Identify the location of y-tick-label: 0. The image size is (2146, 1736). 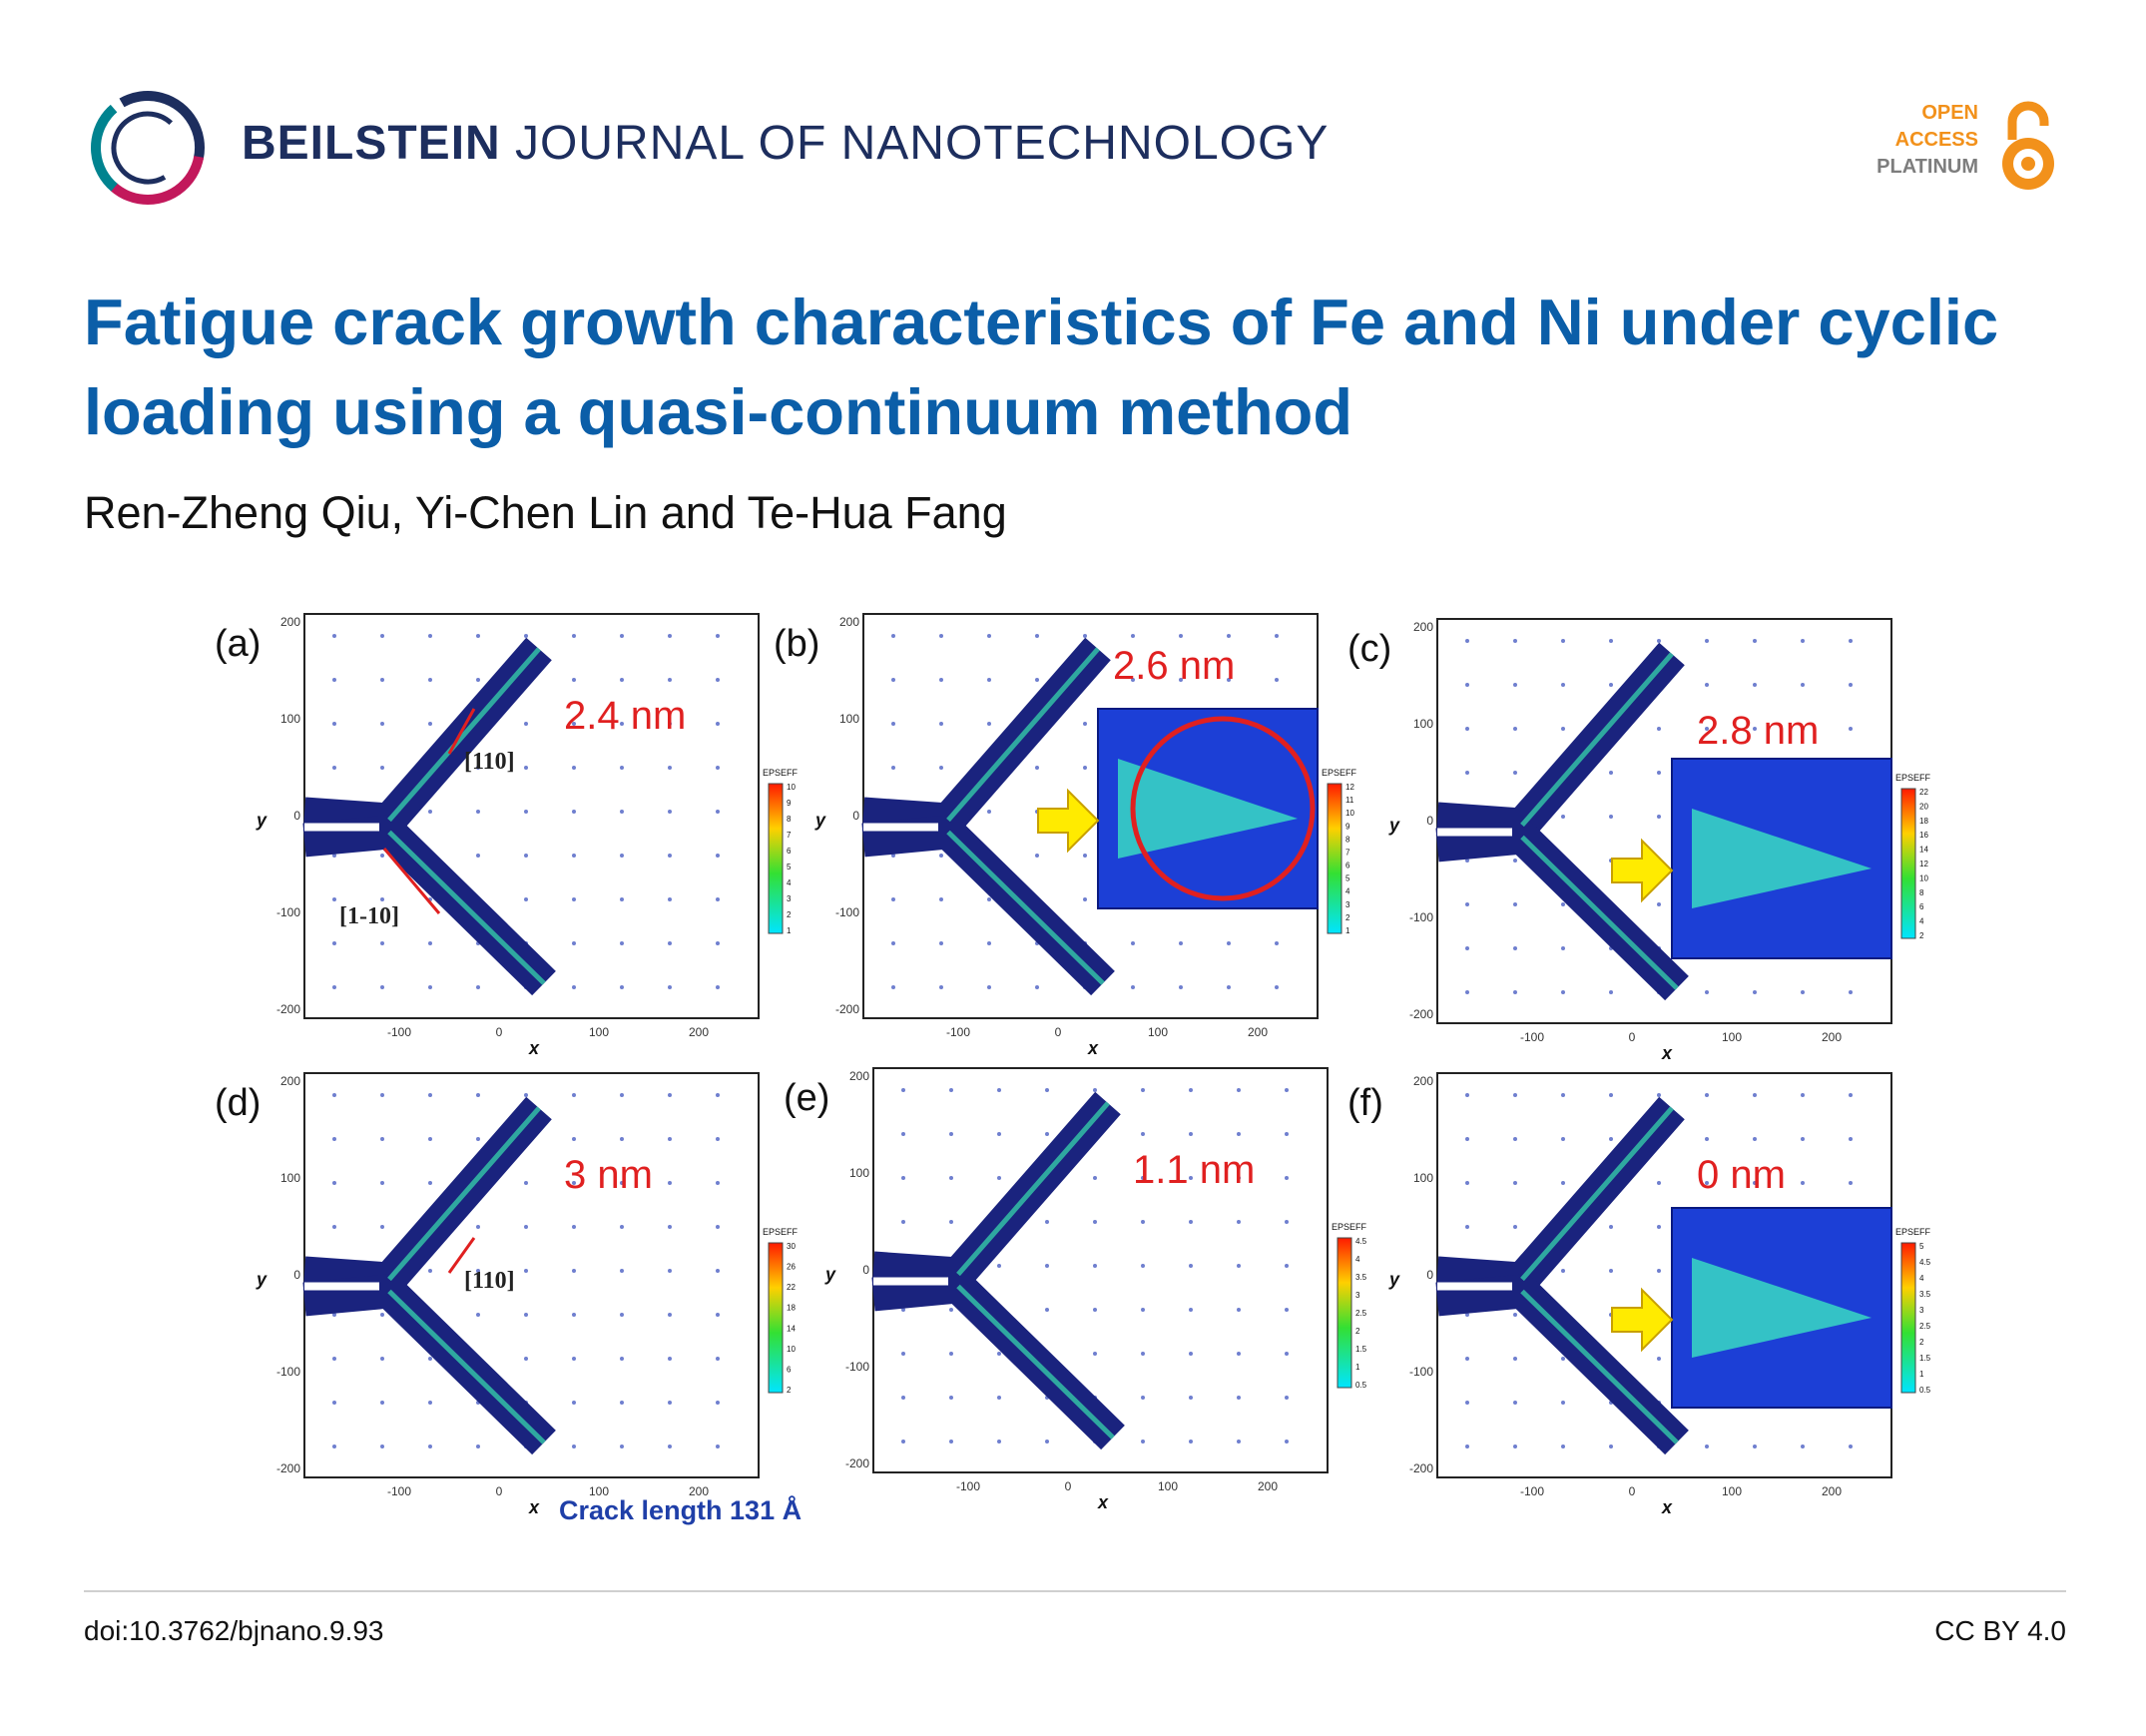
(1429, 821).